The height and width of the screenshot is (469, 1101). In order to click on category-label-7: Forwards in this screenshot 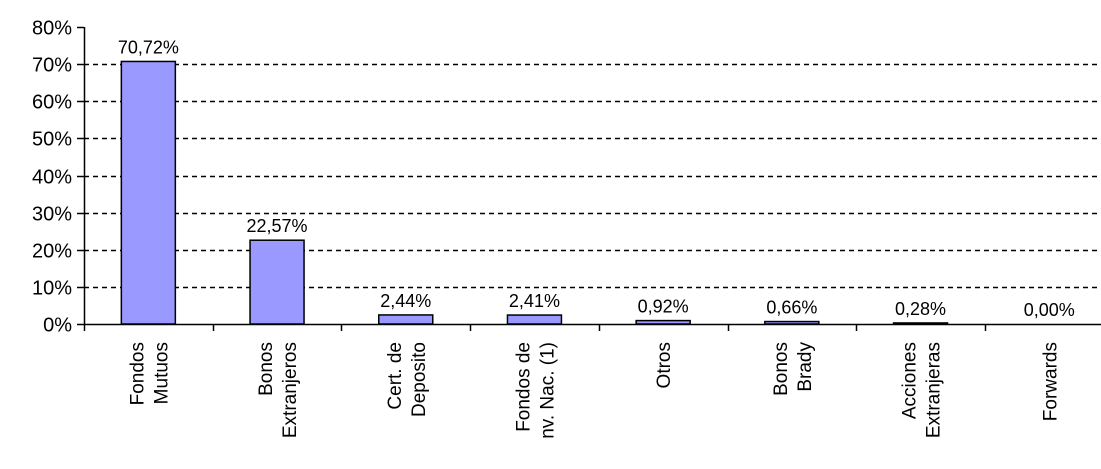, I will do `click(1050, 381)`.